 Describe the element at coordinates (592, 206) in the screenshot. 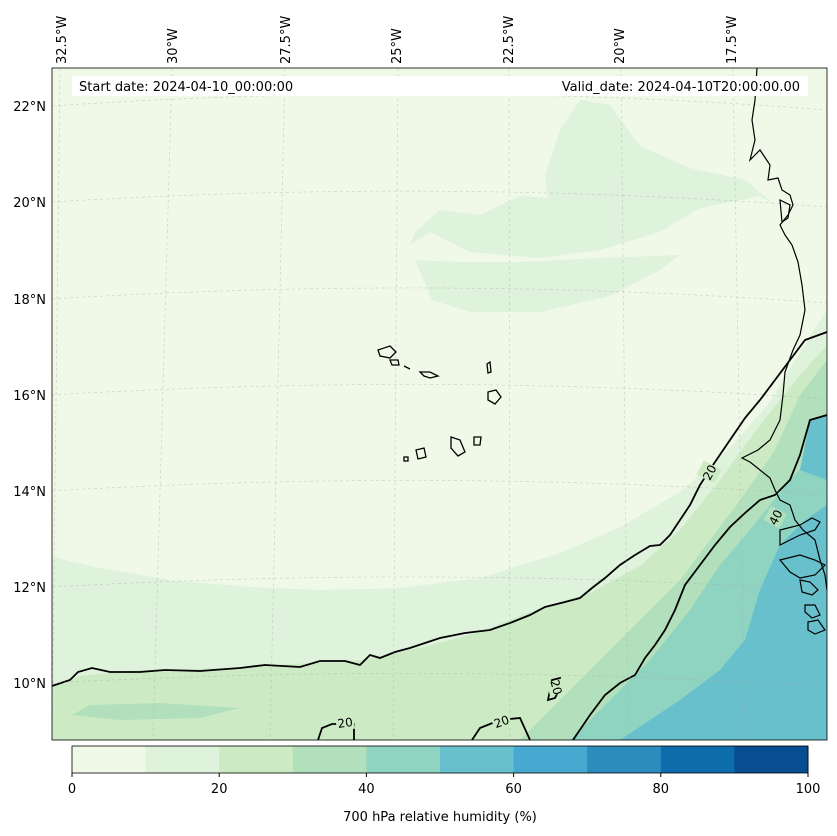

I see `humidity-band-10-20-north` at that location.